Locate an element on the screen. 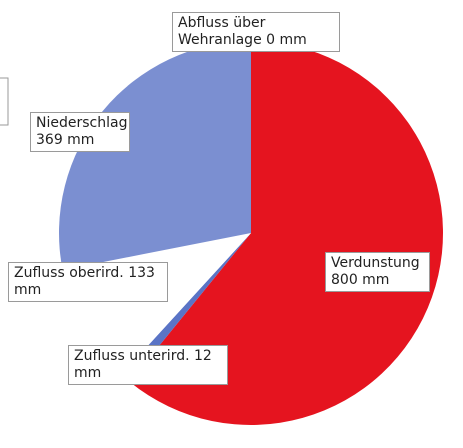 This screenshot has height=448, width=463. value-label: 12 mm is located at coordinates (143, 364).